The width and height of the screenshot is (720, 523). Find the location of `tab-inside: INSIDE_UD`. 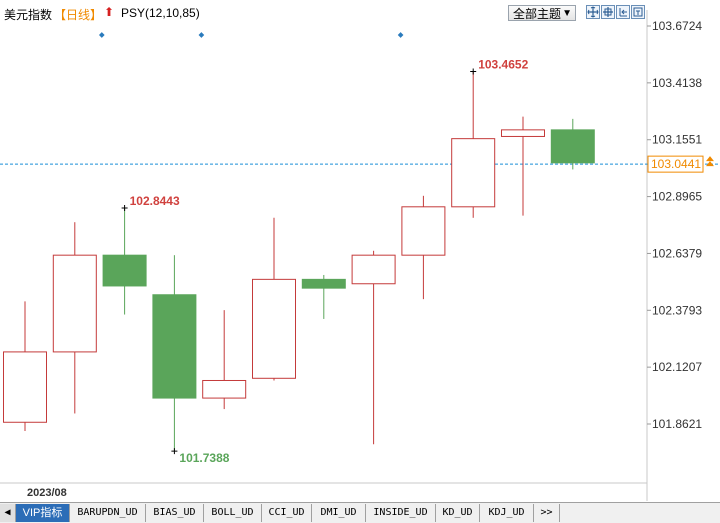

tab-inside: INSIDE_UD is located at coordinates (401, 513).